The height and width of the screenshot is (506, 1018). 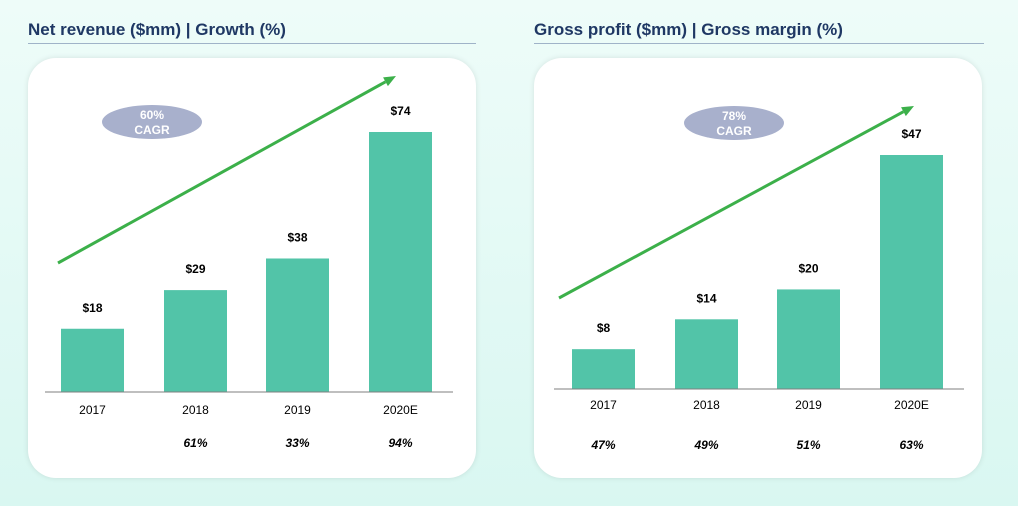 What do you see at coordinates (152, 115) in the screenshot?
I see `cagr-value: 60%` at bounding box center [152, 115].